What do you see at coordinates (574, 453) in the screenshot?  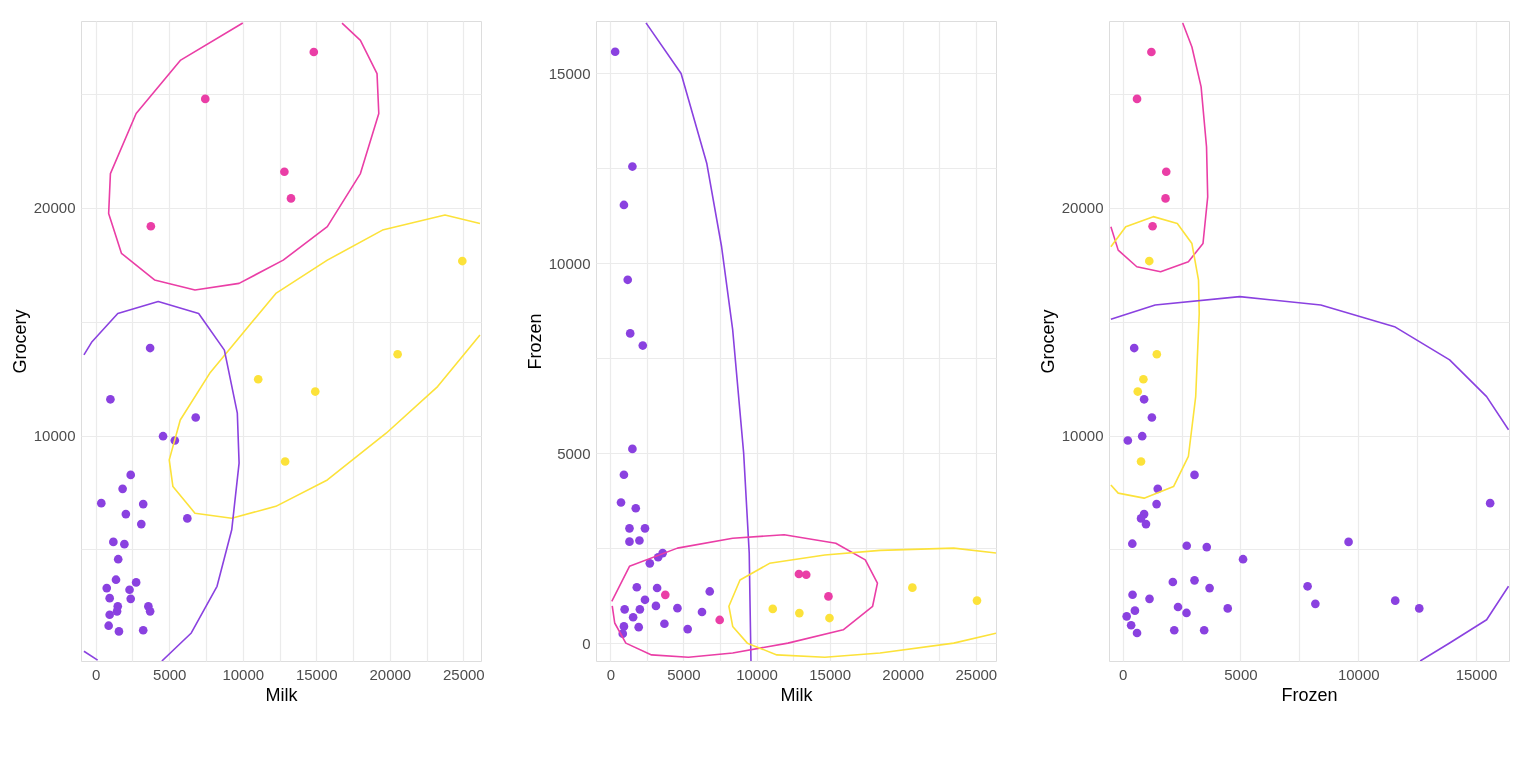 I see `y-tick-label: 5000` at bounding box center [574, 453].